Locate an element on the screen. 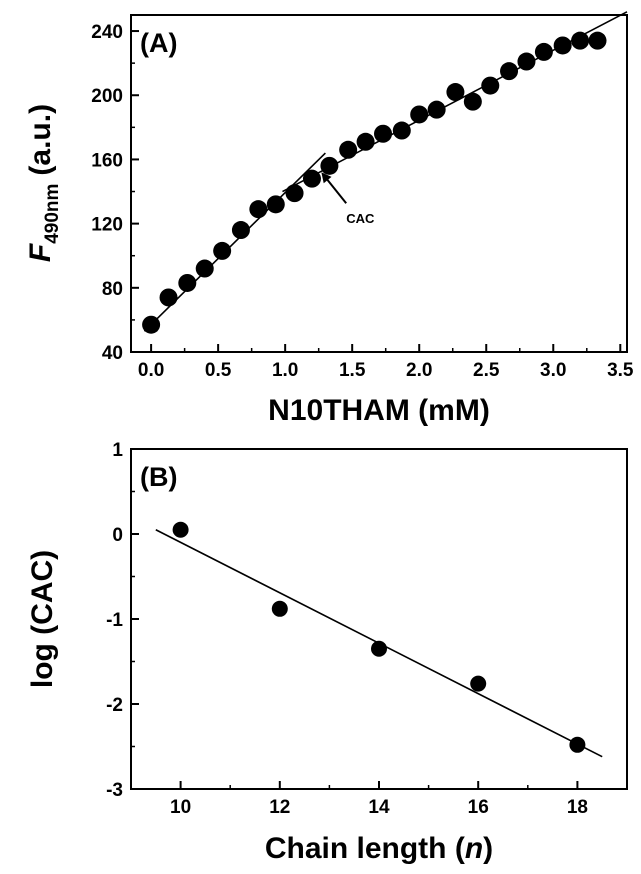  x-tick-label: 18 is located at coordinates (577, 807).